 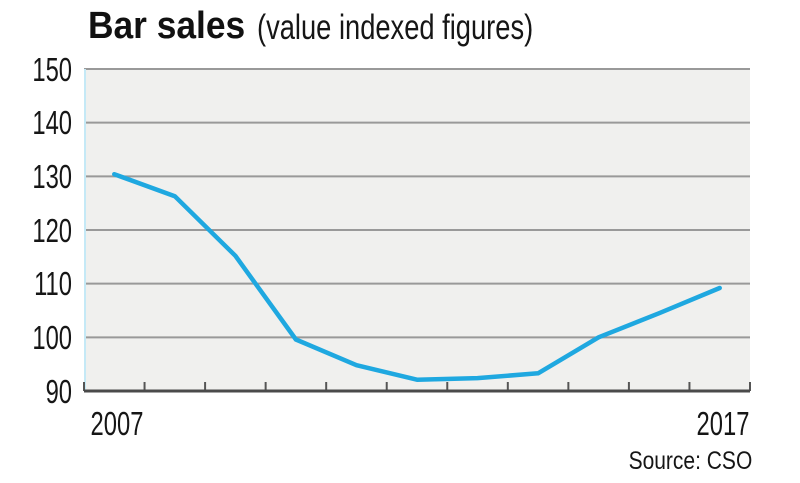 What do you see at coordinates (53, 284) in the screenshot?
I see `y-tick-label: 110` at bounding box center [53, 284].